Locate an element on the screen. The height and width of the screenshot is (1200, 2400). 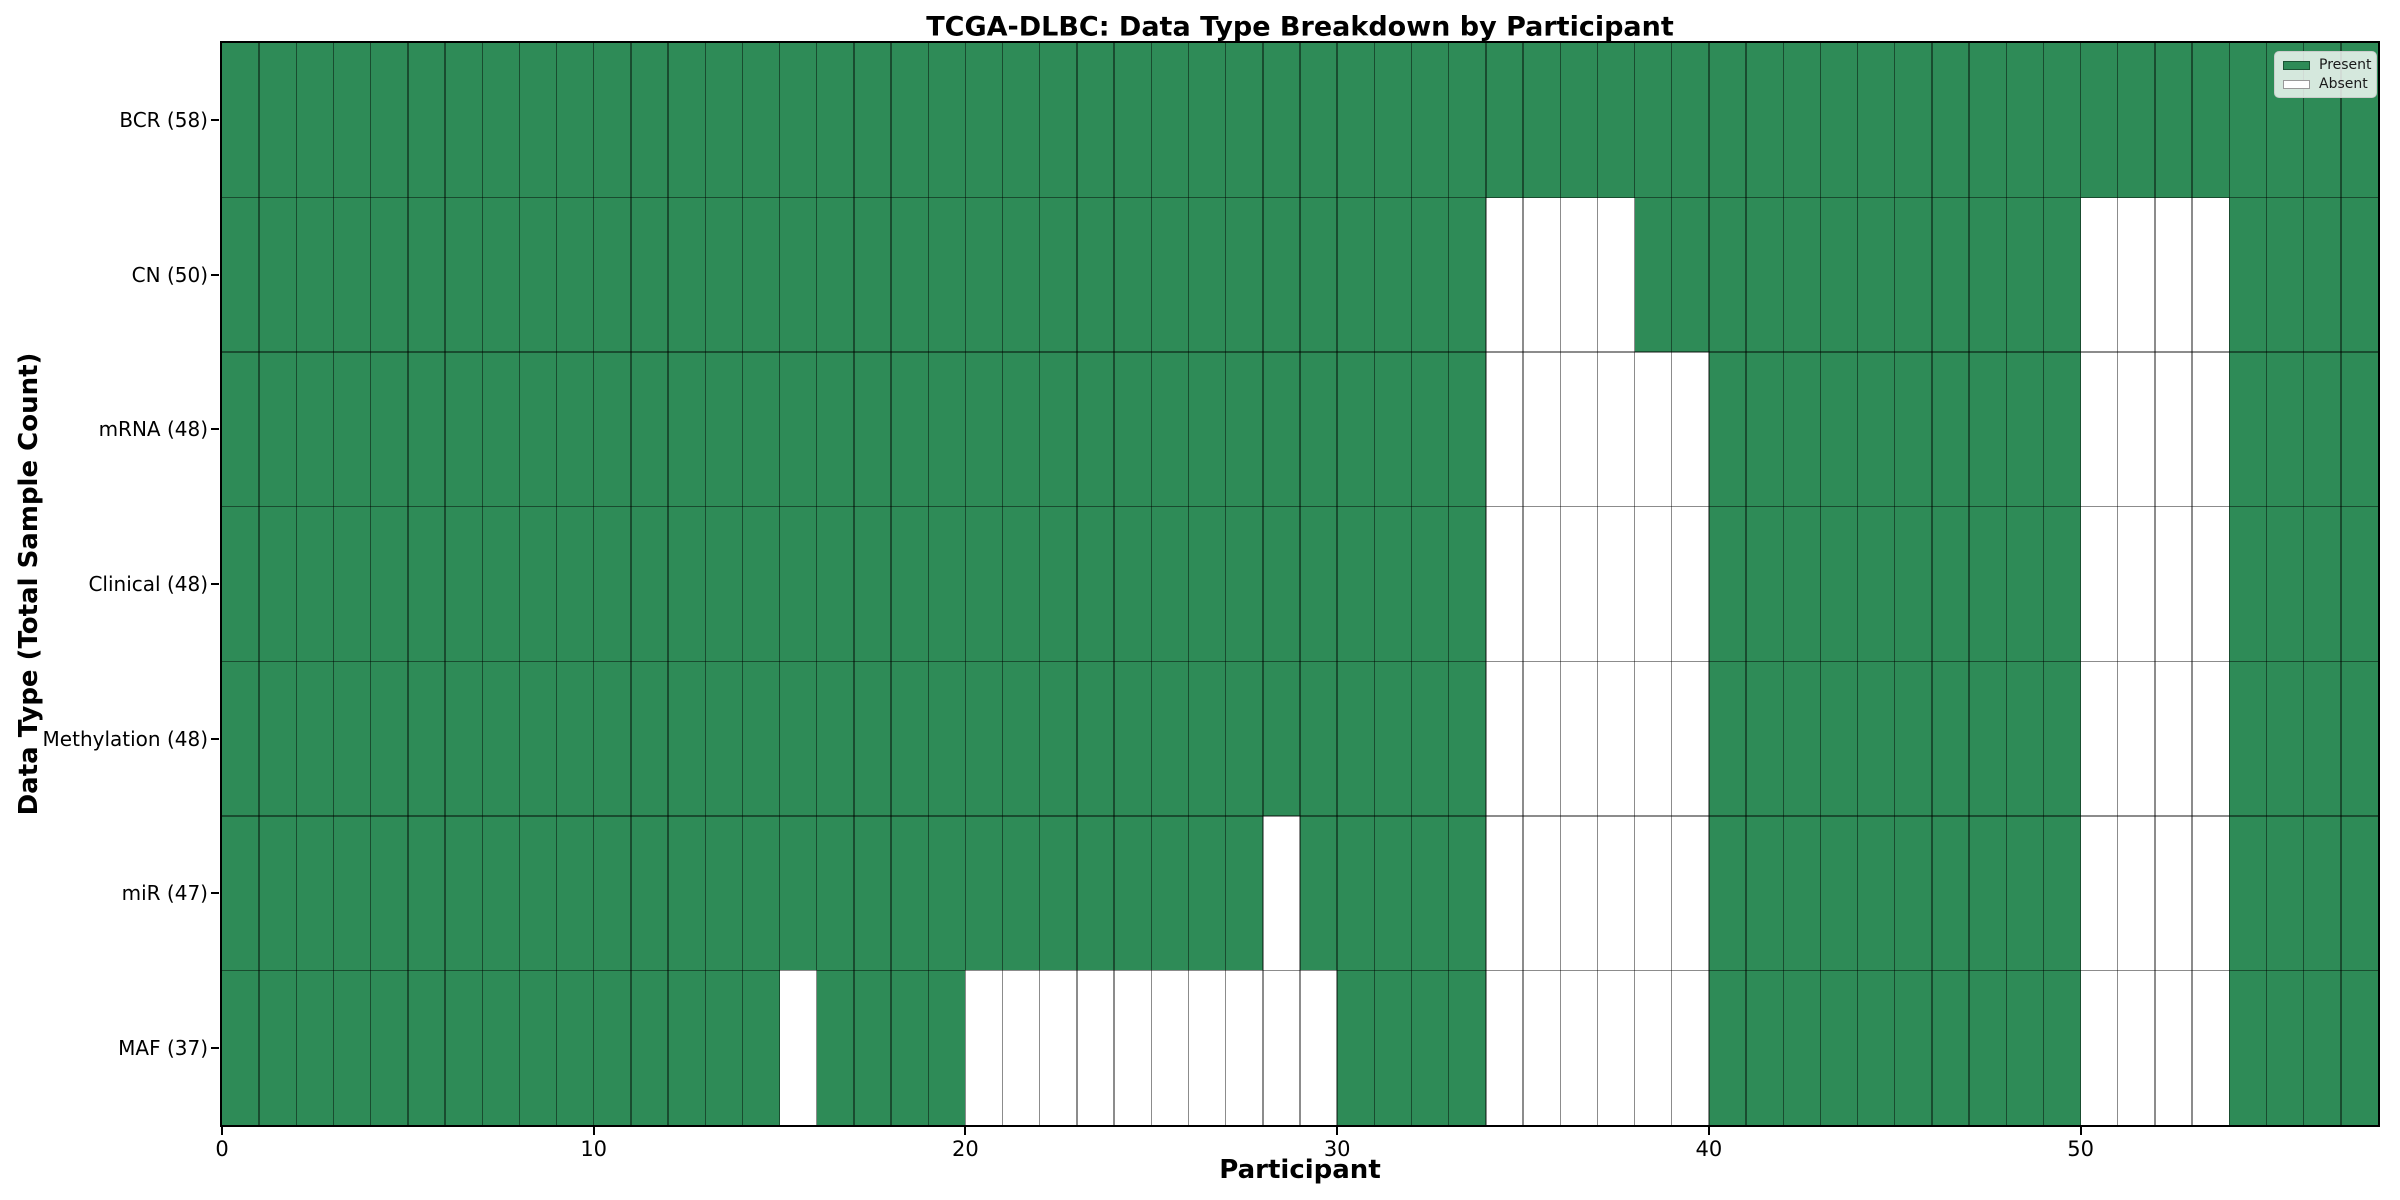
cell-miR-p32 is located at coordinates (1430, 893).